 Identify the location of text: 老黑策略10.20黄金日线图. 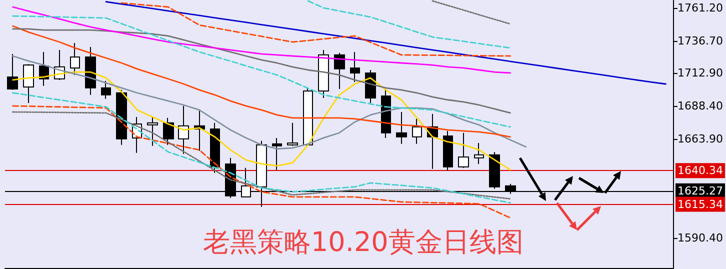
(363, 242).